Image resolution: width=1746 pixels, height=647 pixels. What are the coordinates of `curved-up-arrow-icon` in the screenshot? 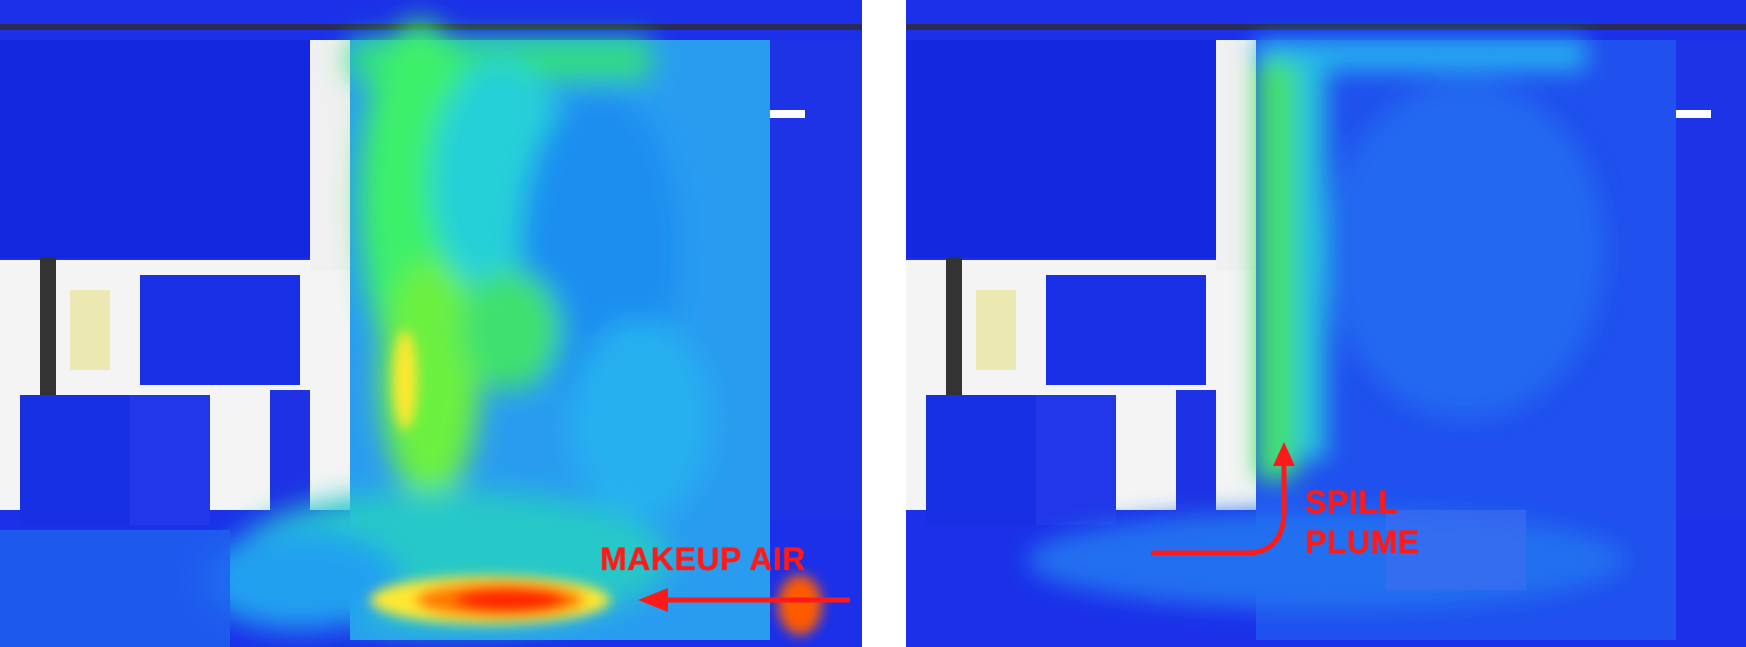 It's located at (1223, 499).